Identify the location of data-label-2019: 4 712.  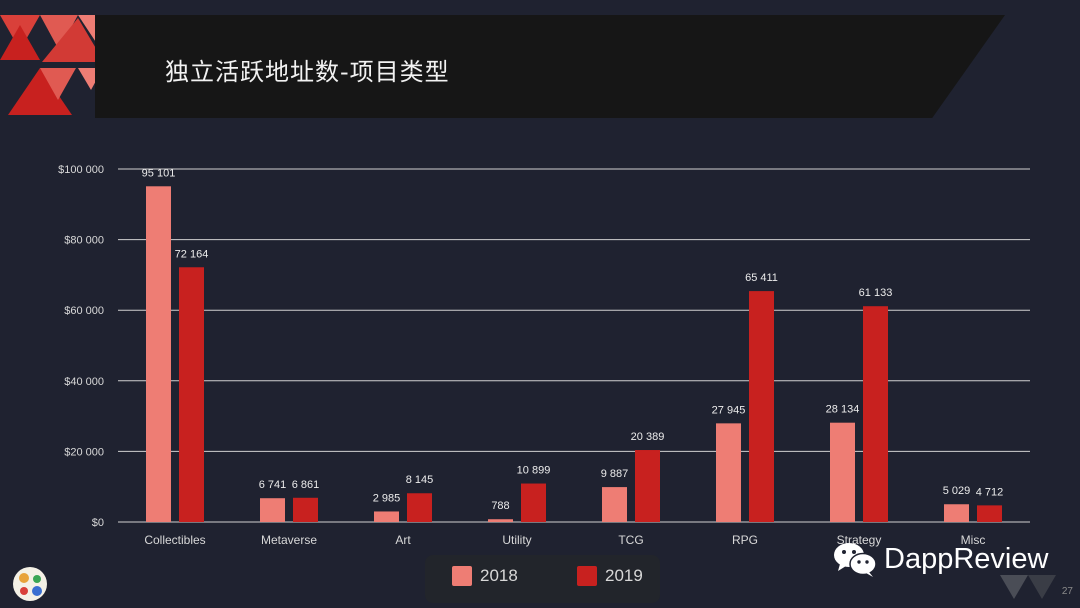
(990, 492).